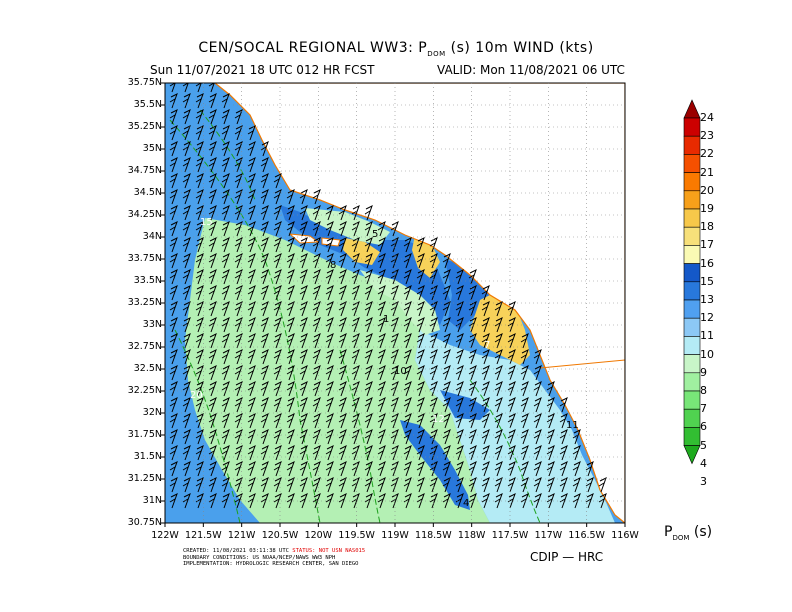 This screenshot has width=792, height=612. I want to click on contour-label: 5, so click(375, 234).